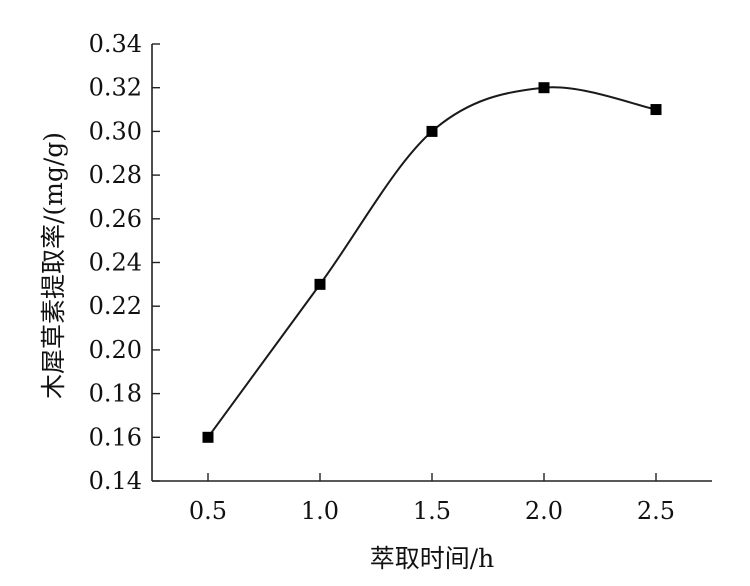 The image size is (750, 586). Describe the element at coordinates (544, 511) in the screenshot. I see `x-tick-label: 2.0` at that location.